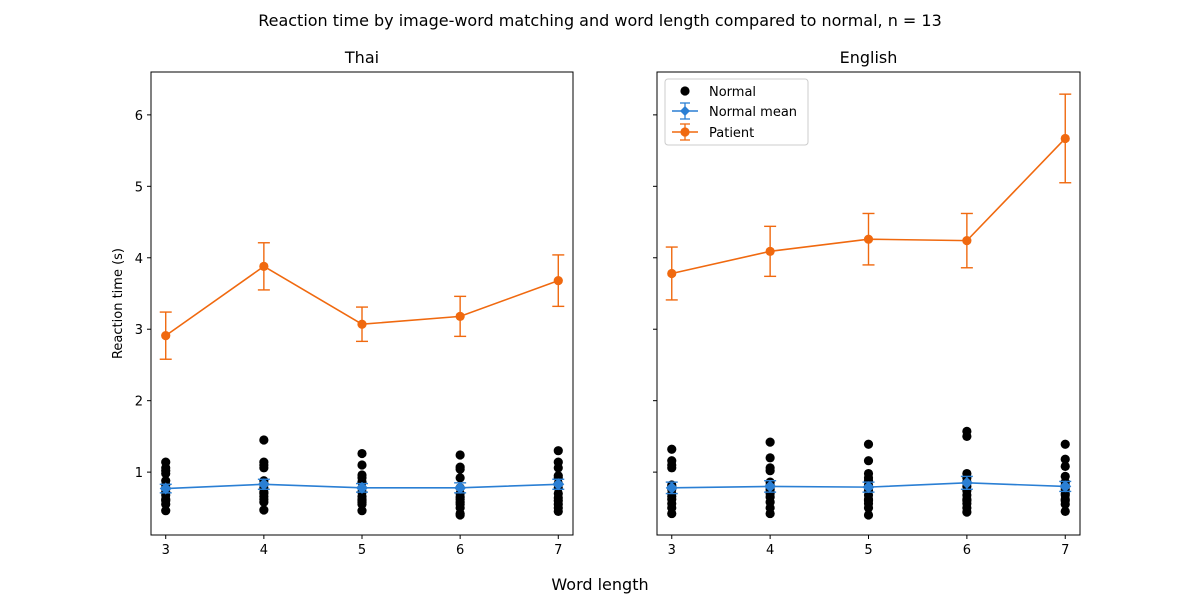 This screenshot has width=1200, height=600. Describe the element at coordinates (139, 402) in the screenshot. I see `y-tick-label: 2` at that location.